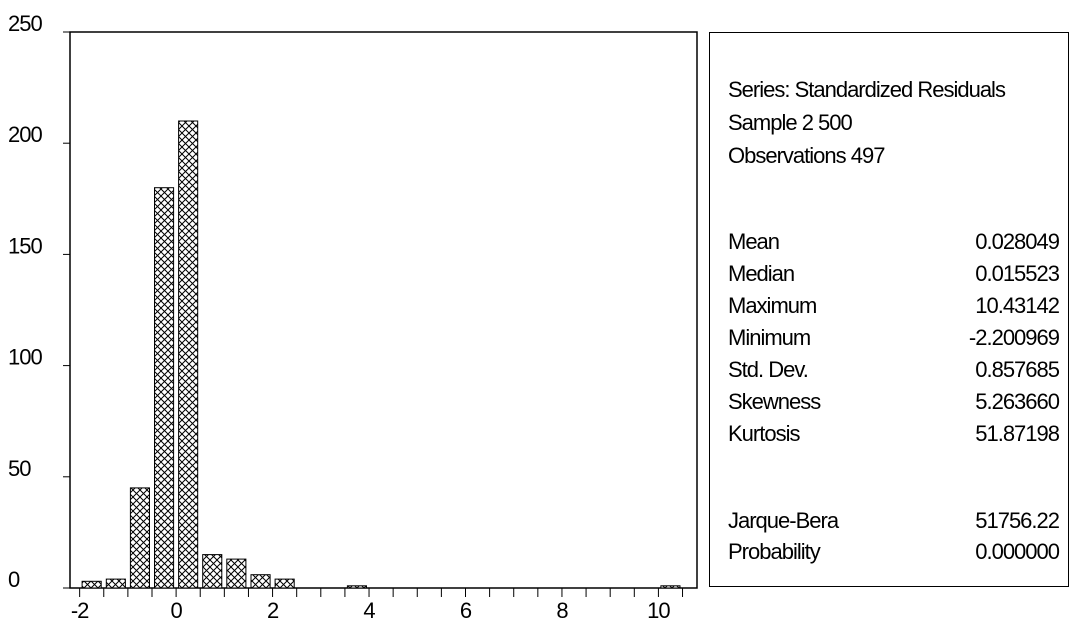 The image size is (1083, 626). What do you see at coordinates (176, 610) in the screenshot?
I see `x-tick-label: 0` at bounding box center [176, 610].